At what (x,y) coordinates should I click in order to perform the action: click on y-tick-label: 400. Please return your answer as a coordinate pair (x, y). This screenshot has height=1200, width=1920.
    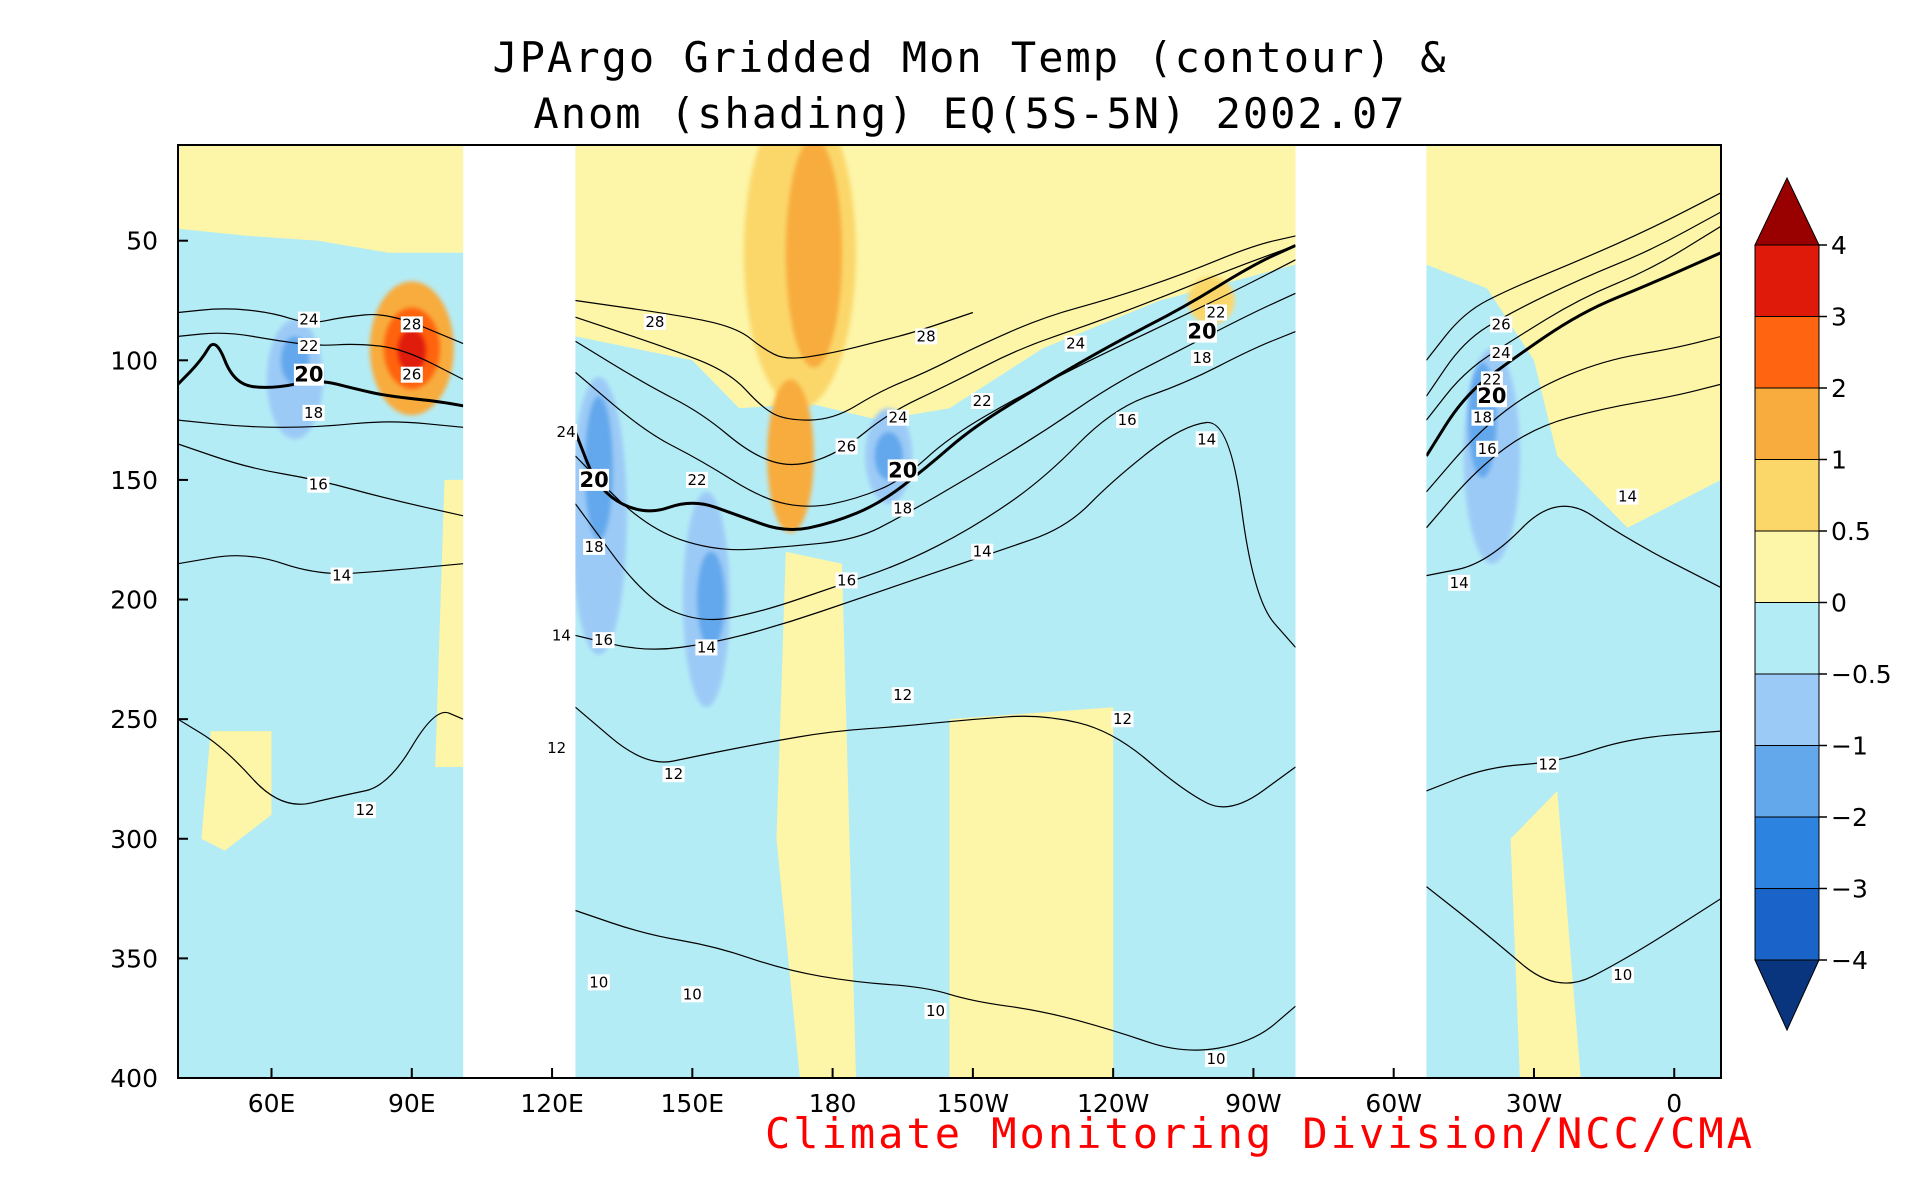
    Looking at the image, I should click on (134, 1078).